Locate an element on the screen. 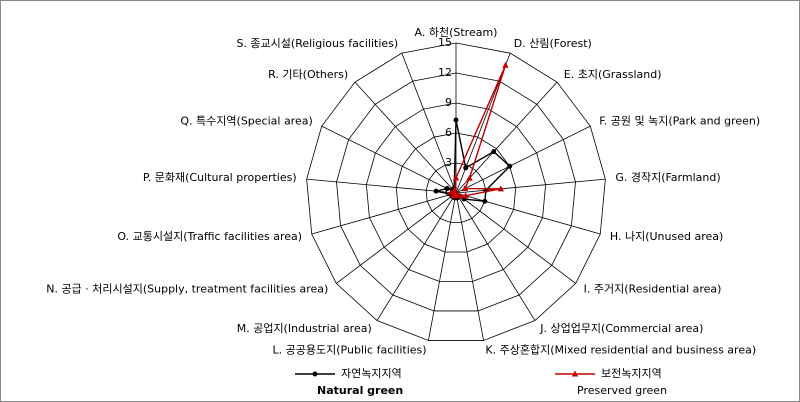 This screenshot has width=800, height=402. category-label: E. 초지(Grassland) is located at coordinates (613, 74).